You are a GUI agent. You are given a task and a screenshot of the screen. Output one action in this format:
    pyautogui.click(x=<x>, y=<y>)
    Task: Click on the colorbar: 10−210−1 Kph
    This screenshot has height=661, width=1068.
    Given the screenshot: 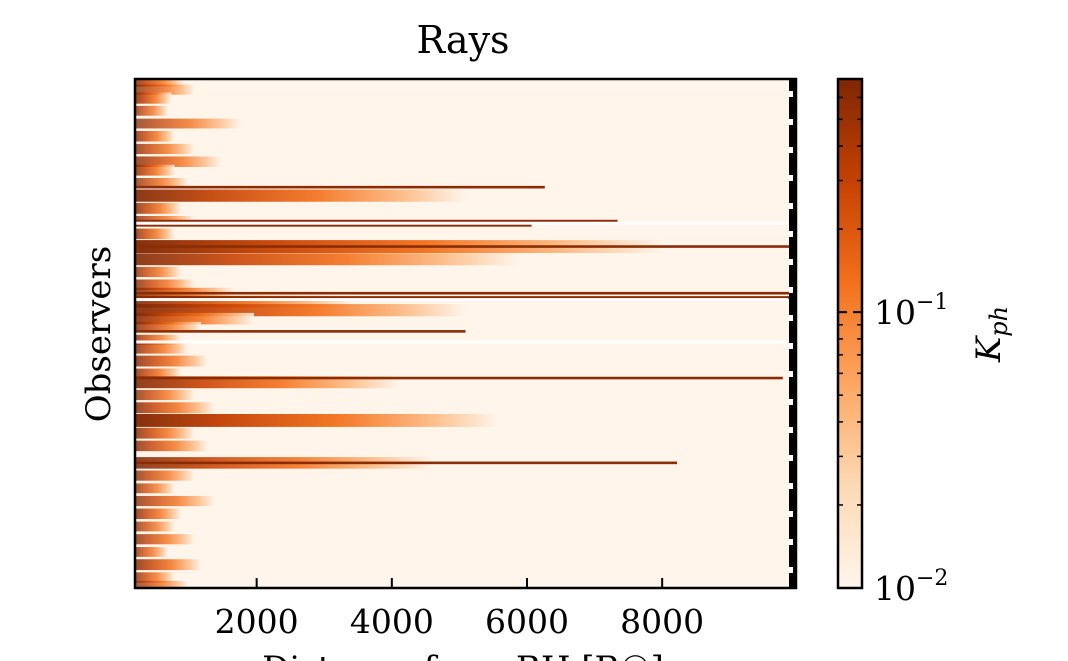 What is the action you would take?
    pyautogui.click(x=924, y=342)
    